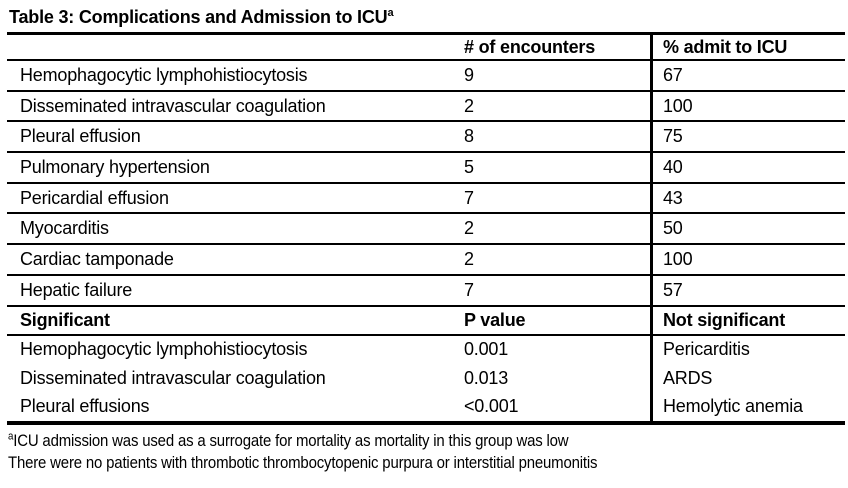 This screenshot has width=848, height=488. What do you see at coordinates (115, 166) in the screenshot?
I see `complication-cell: Pulmonary hypertension` at bounding box center [115, 166].